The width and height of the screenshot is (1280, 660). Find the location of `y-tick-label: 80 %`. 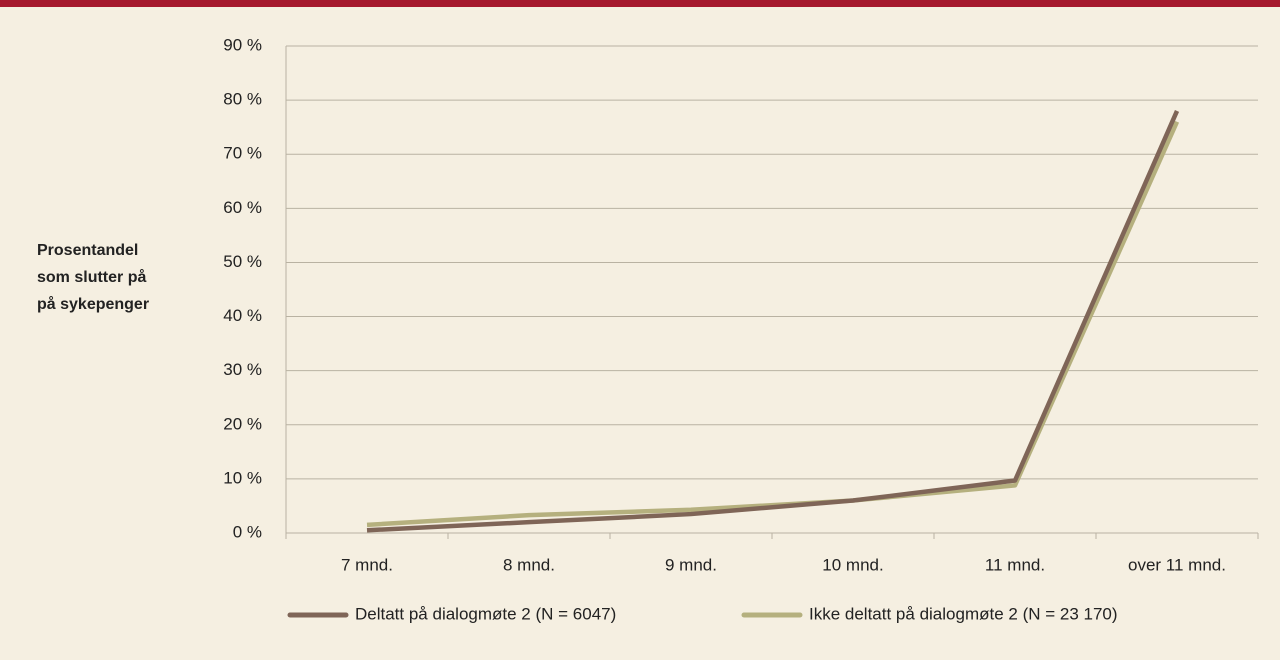

y-tick-label: 80 % is located at coordinates (242, 99).